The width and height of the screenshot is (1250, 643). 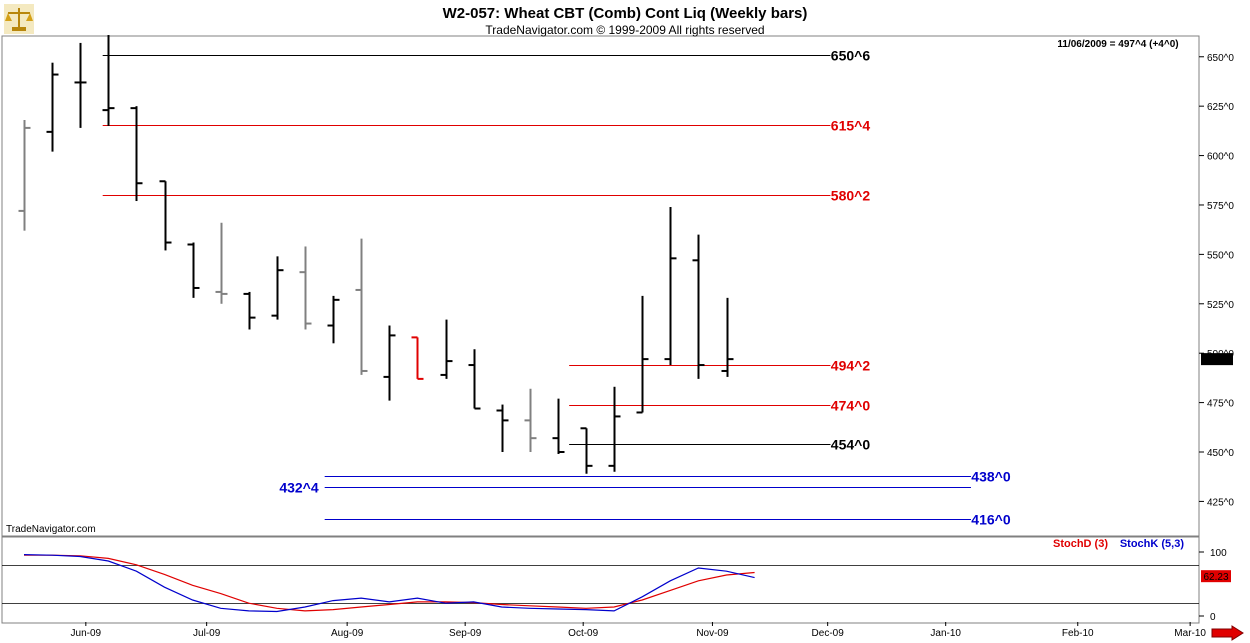 What do you see at coordinates (991, 477) in the screenshot?
I see `level-label: 438^0` at bounding box center [991, 477].